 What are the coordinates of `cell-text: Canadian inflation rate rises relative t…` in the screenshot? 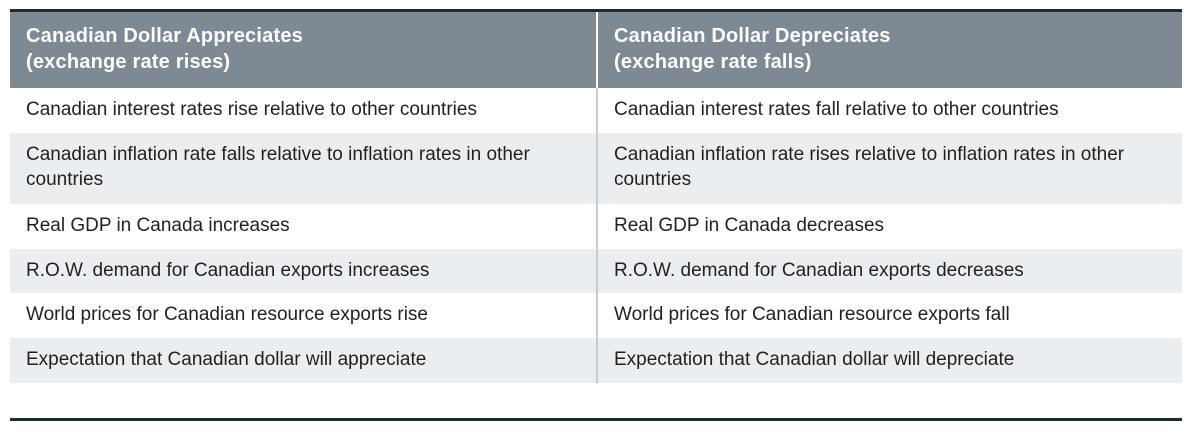 It's located at (869, 167).